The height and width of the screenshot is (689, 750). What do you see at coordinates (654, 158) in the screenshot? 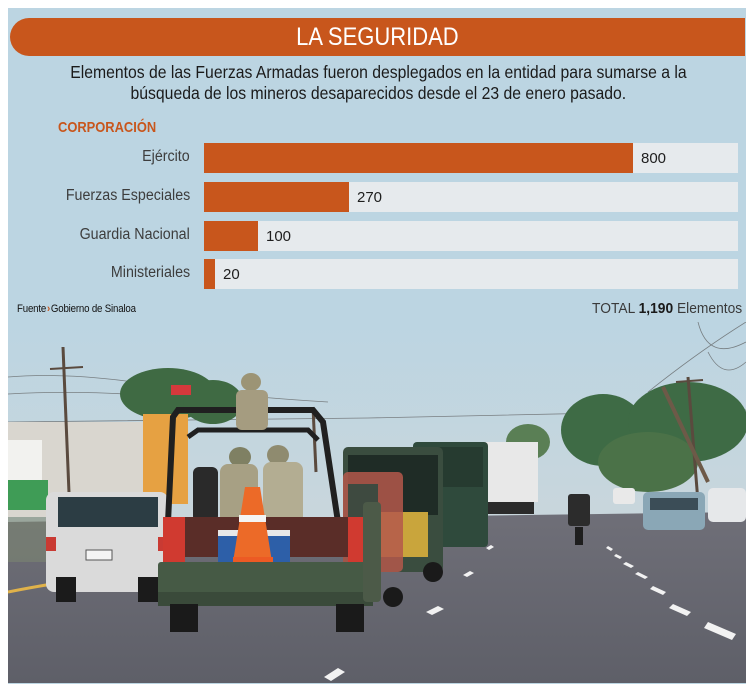
I see `bar-value: 800` at bounding box center [654, 158].